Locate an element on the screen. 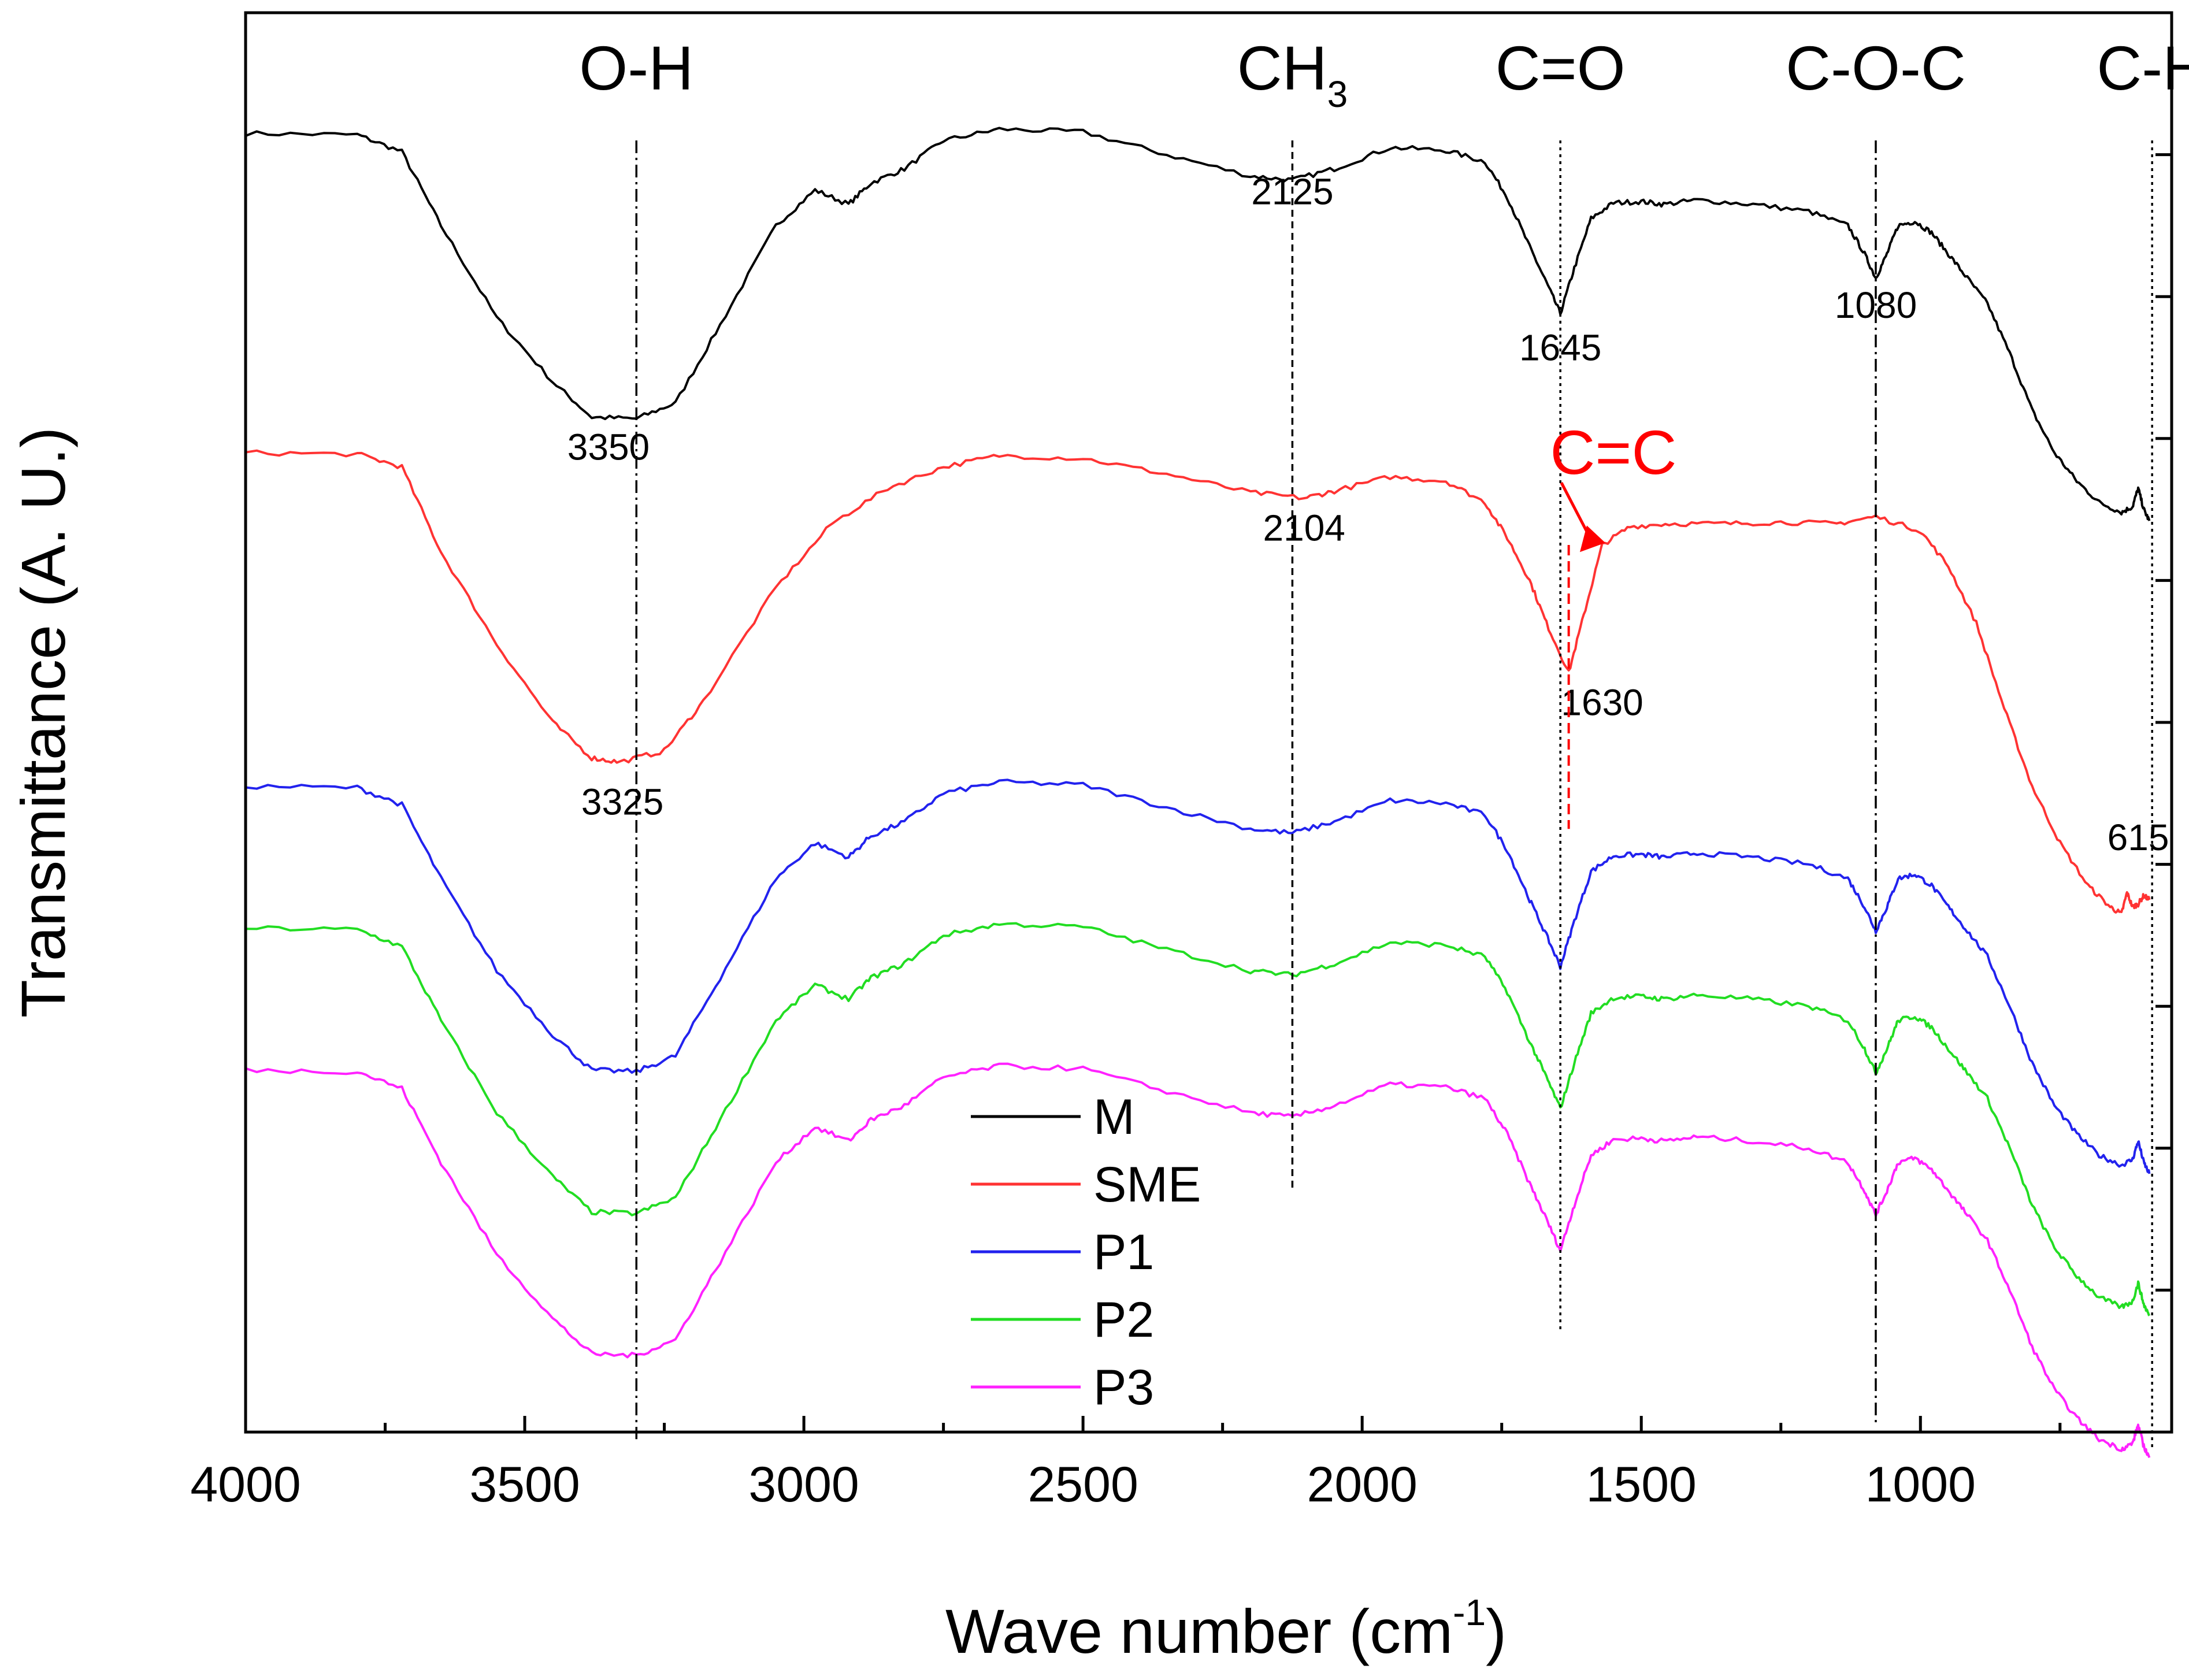  x-tick-label-1000: 1000 is located at coordinates (1920, 1484).